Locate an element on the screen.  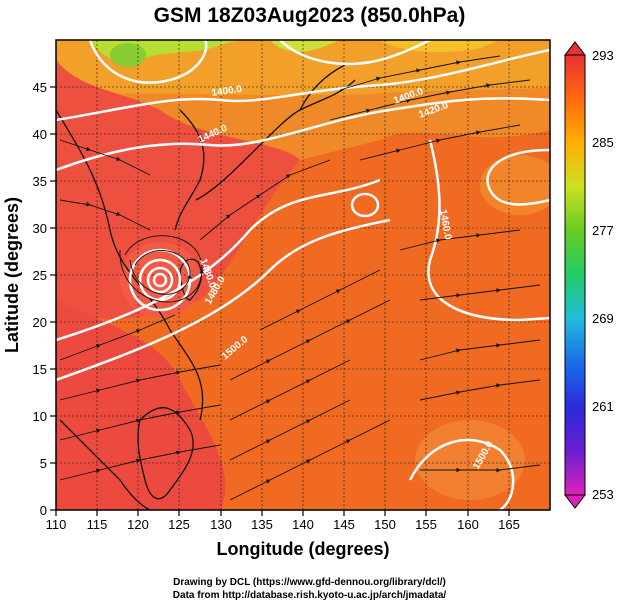
x-tick-label: 130 is located at coordinates (221, 524).